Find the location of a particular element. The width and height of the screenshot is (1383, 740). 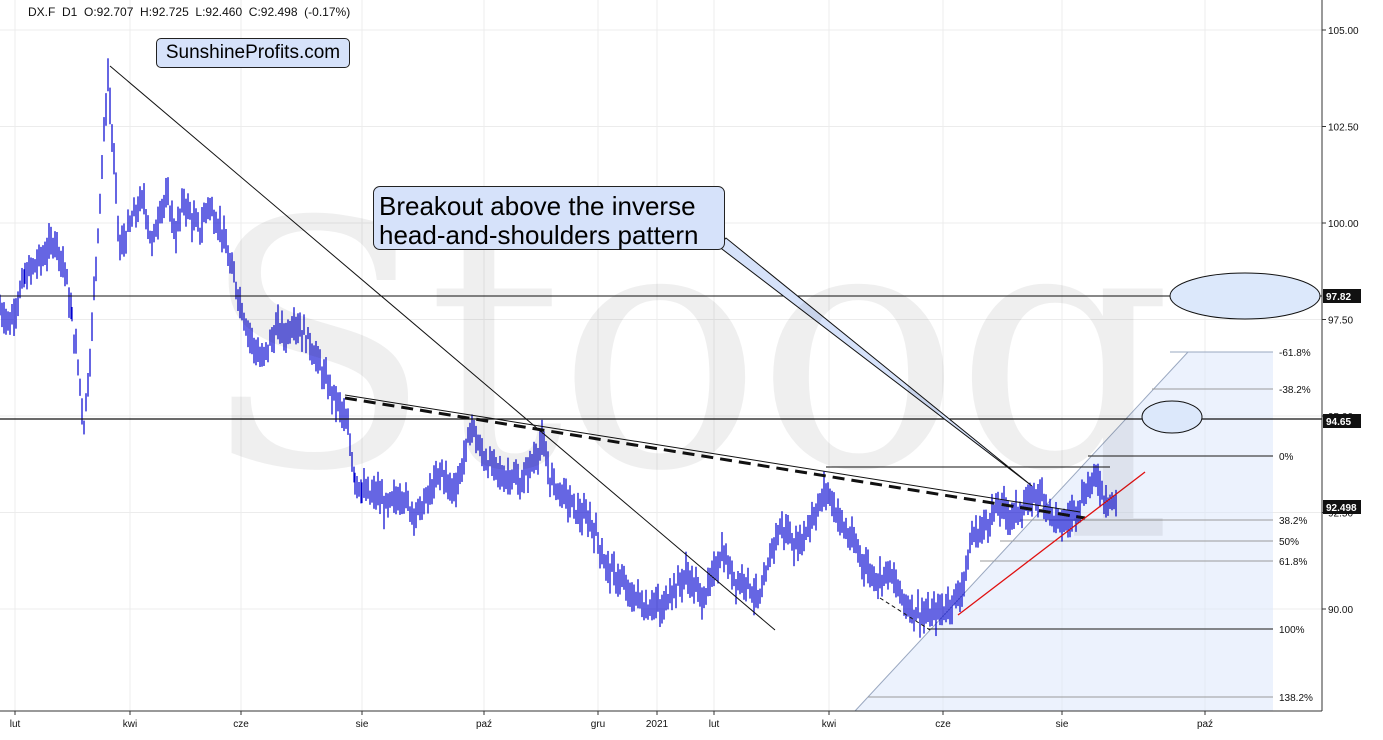

callout-line-2: head-and-shoulders pattern is located at coordinates (539, 235).